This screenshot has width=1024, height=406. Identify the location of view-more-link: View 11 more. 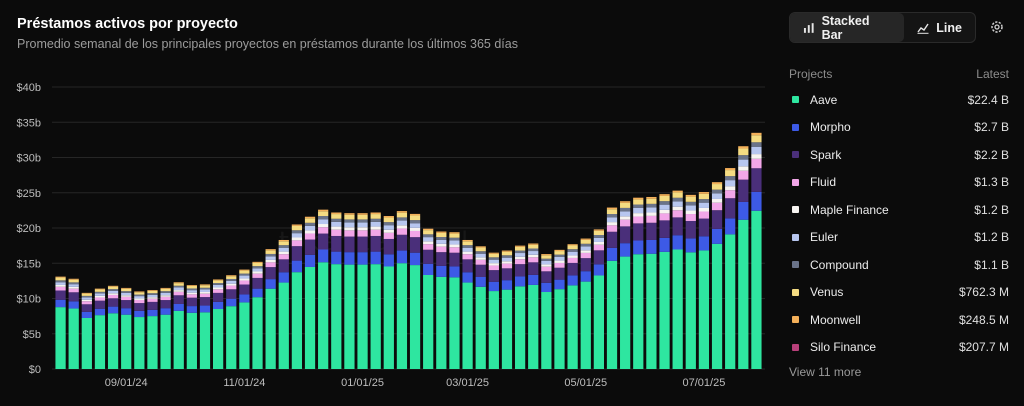
(825, 372).